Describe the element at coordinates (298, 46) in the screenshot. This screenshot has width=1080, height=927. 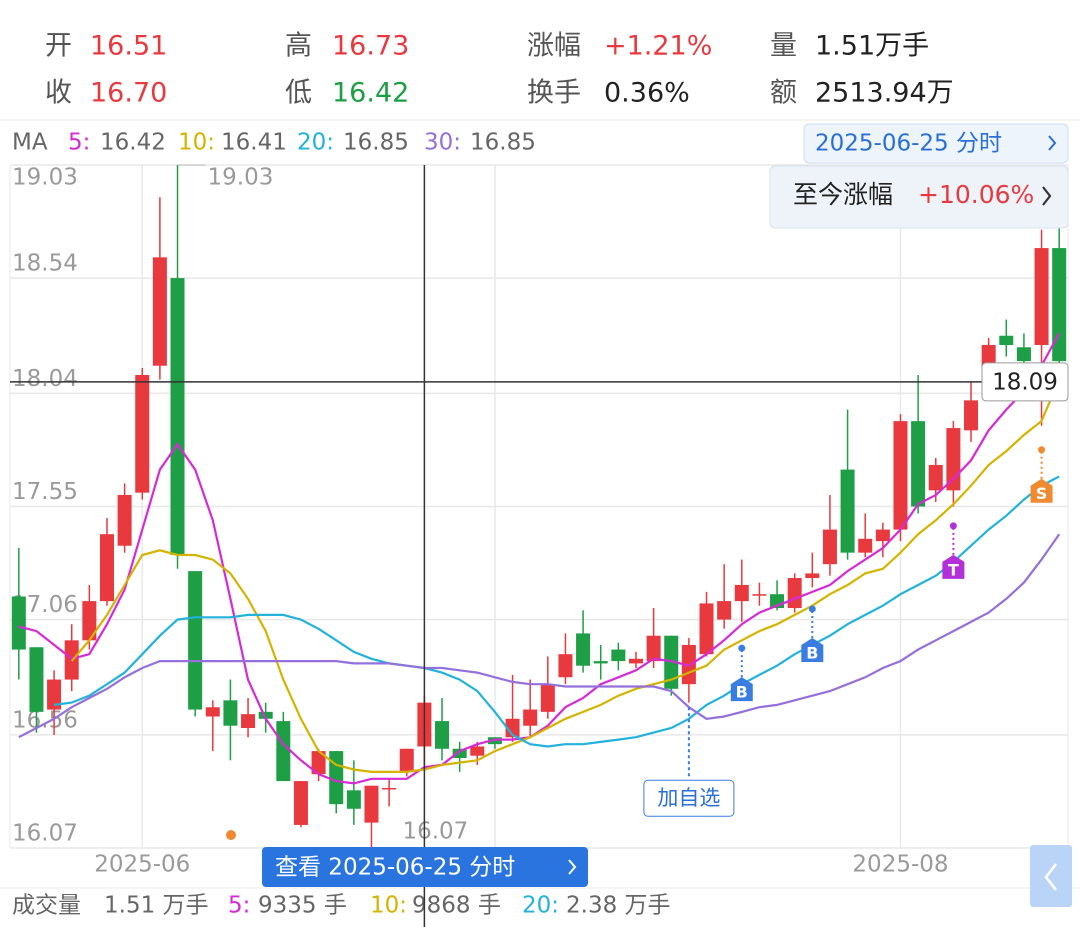
I see `quote-label: 高` at that location.